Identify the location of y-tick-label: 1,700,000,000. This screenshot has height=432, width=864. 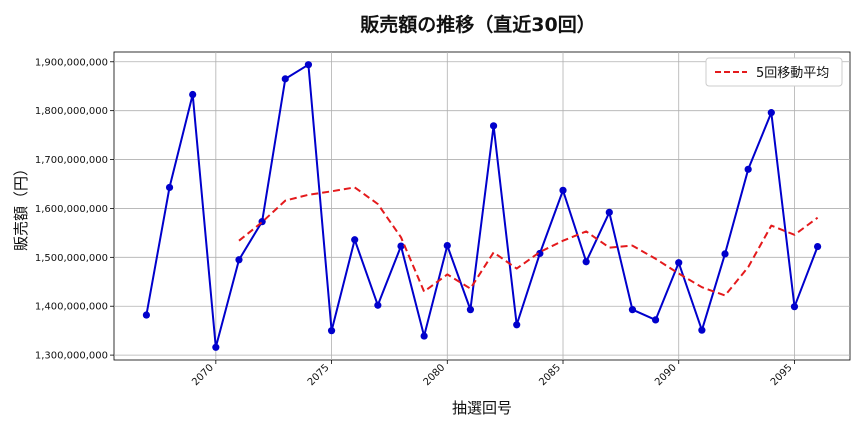
(71, 160).